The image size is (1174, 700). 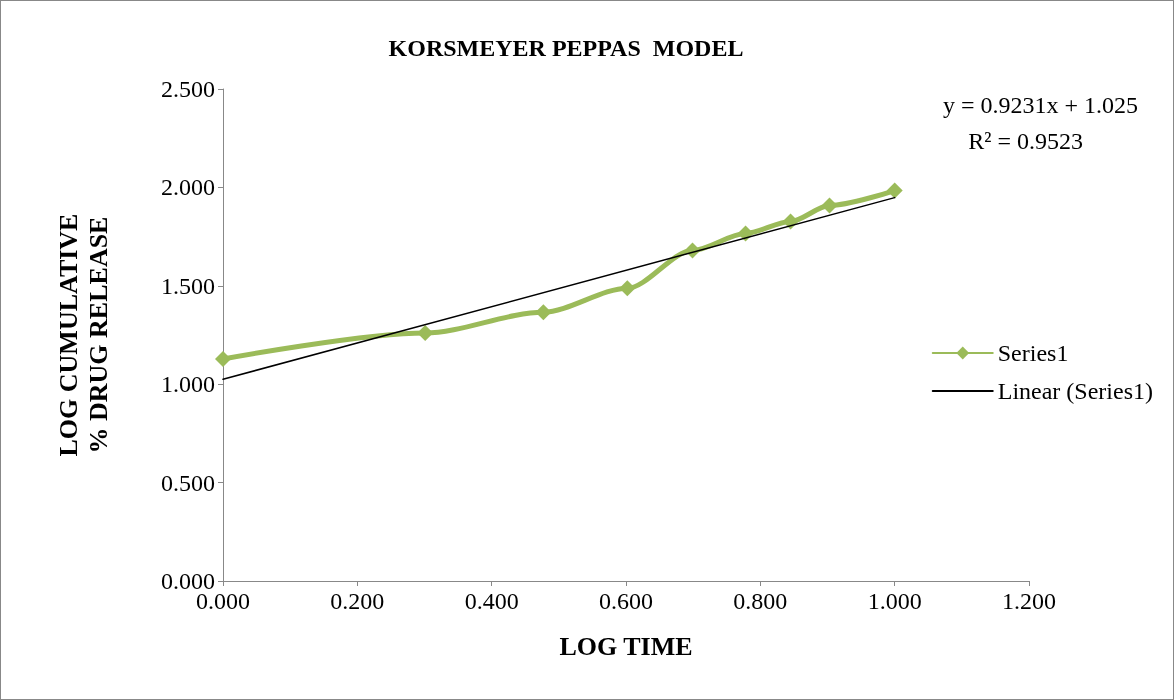 What do you see at coordinates (83, 335) in the screenshot?
I see `y-axis-title: LOG CUMULATIVE % DRUG RELEASE` at bounding box center [83, 335].